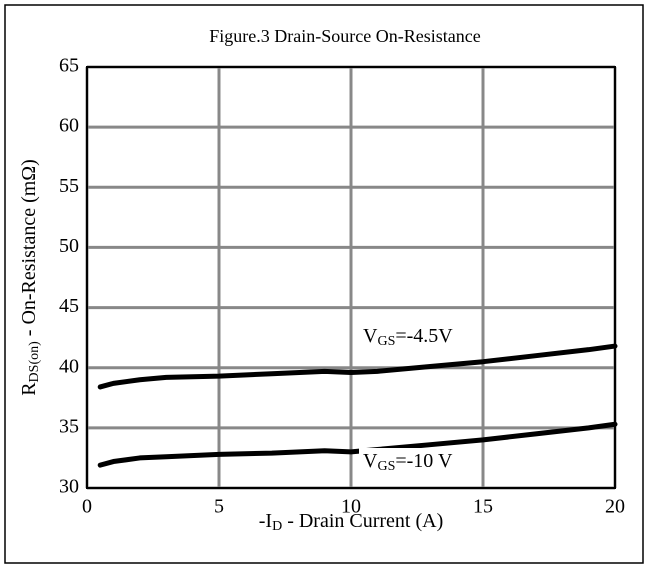  I want to click on x-tick-label: 15, so click(483, 507).